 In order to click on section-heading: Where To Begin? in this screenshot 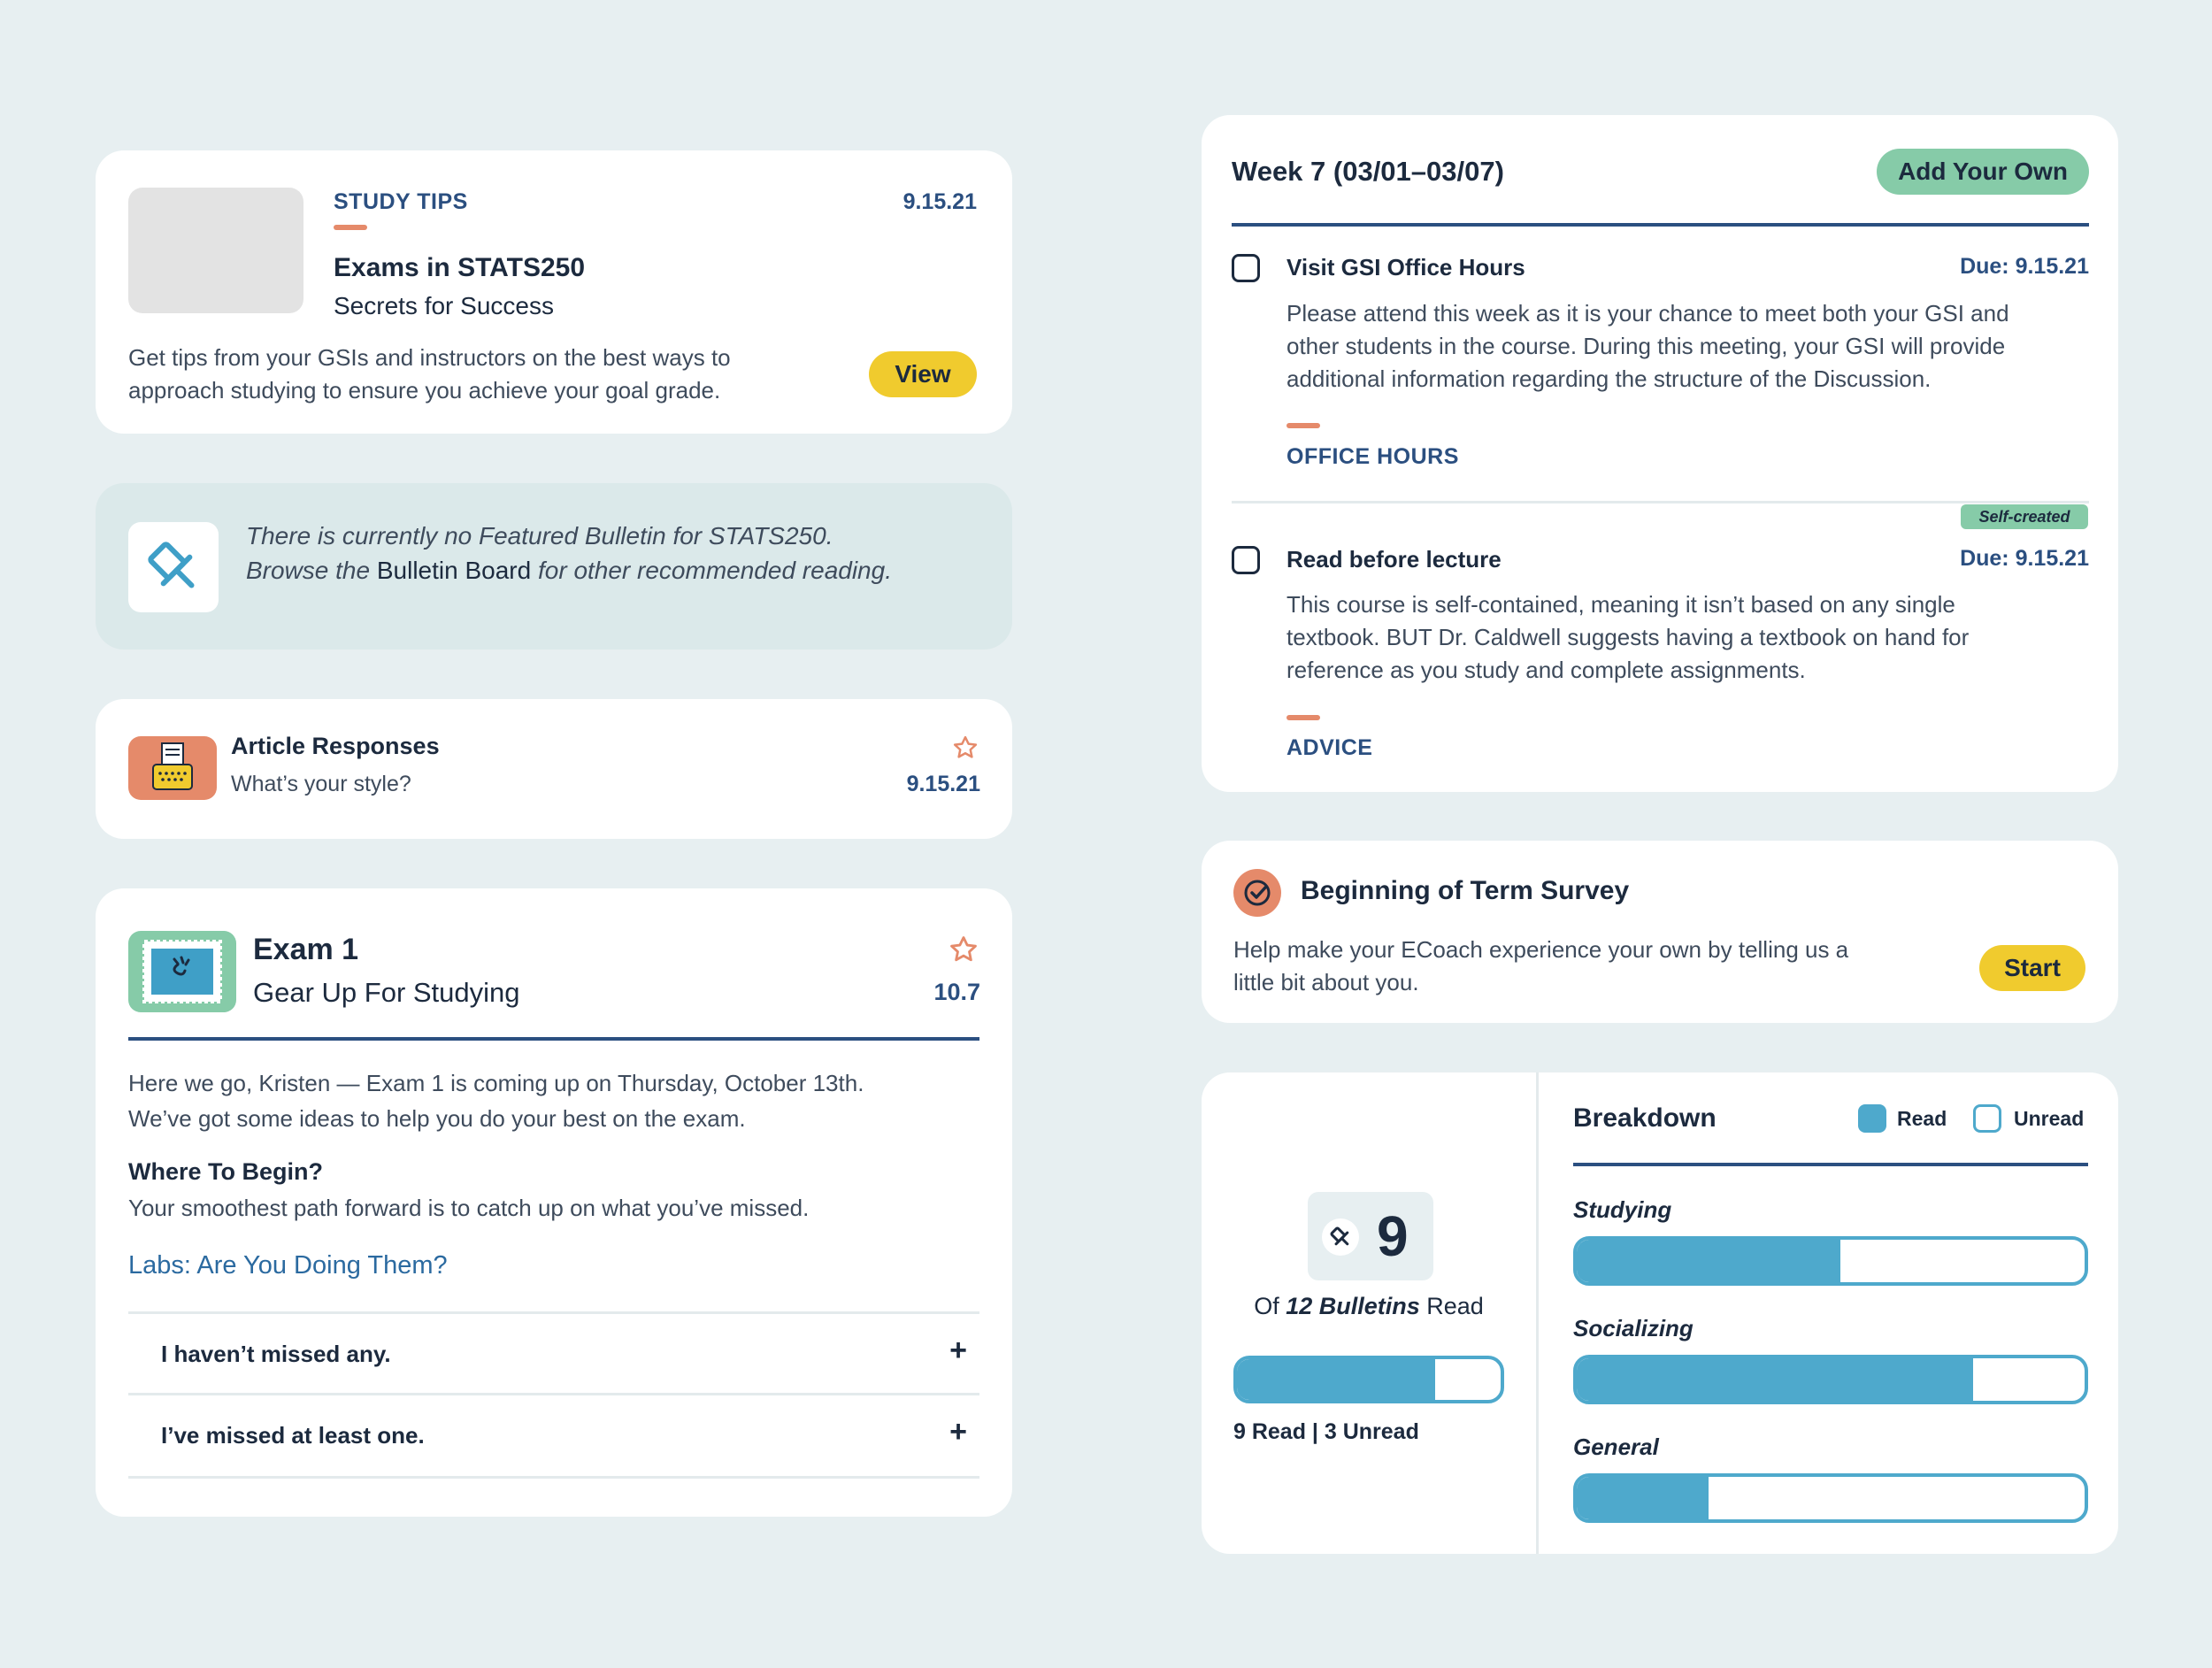, I will do `click(226, 1172)`.